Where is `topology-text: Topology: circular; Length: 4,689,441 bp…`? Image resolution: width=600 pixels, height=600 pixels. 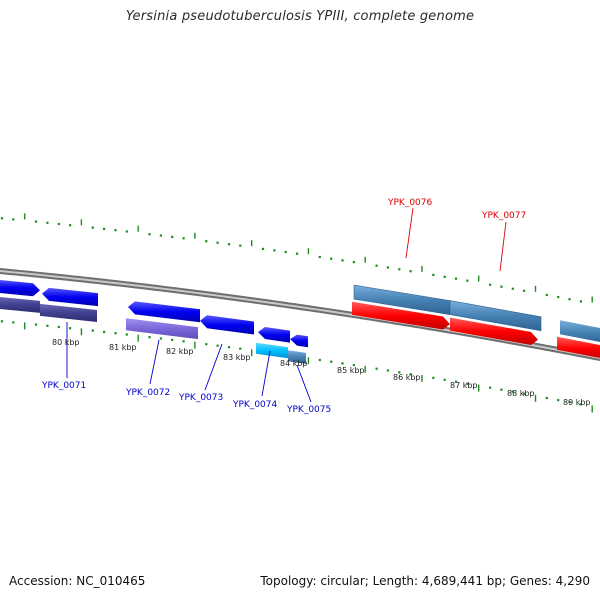 topology-text: Topology: circular; Length: 4,689,441 bp… is located at coordinates (425, 581).